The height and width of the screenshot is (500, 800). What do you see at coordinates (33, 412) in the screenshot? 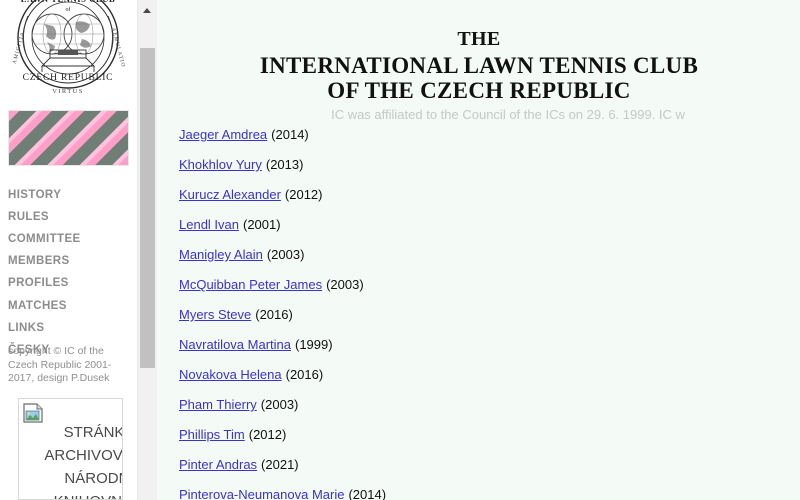
I see `broken-image-icon` at bounding box center [33, 412].